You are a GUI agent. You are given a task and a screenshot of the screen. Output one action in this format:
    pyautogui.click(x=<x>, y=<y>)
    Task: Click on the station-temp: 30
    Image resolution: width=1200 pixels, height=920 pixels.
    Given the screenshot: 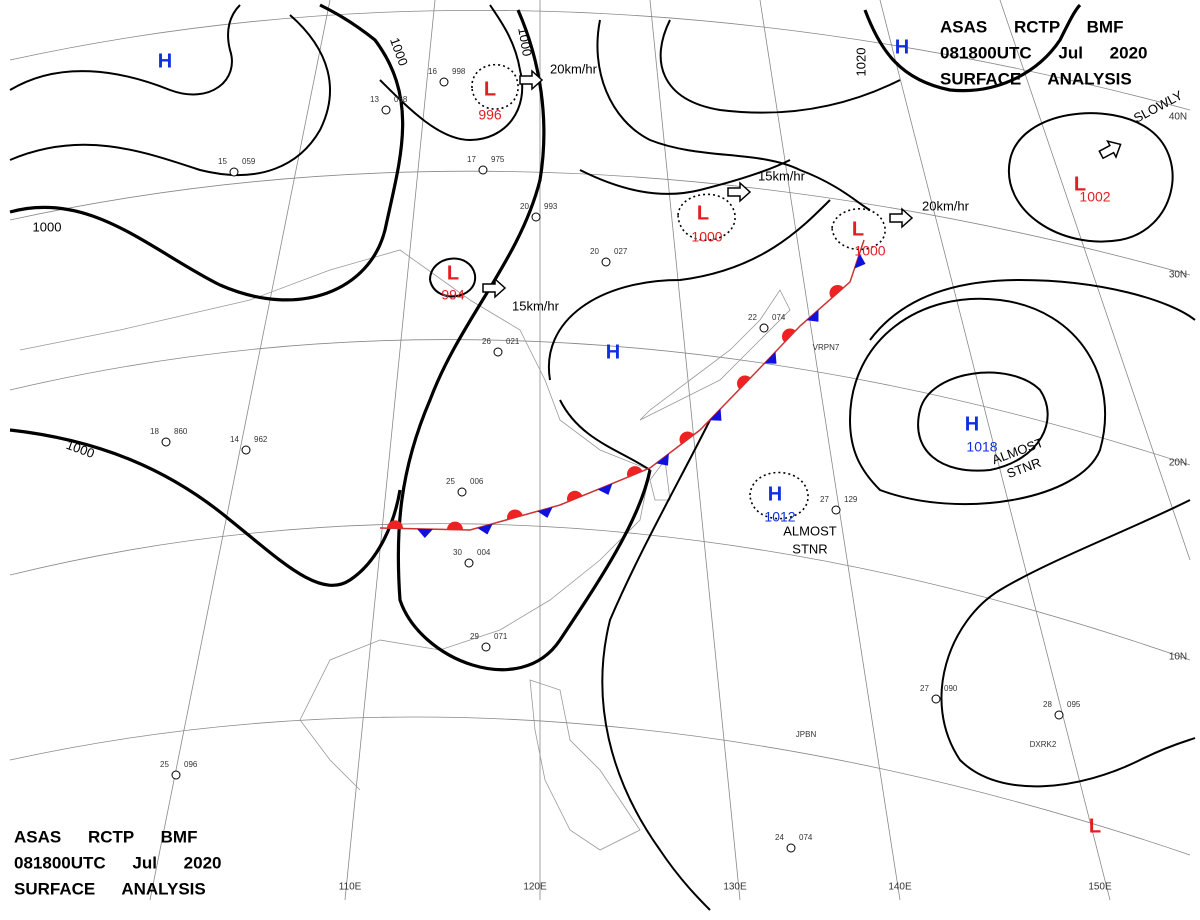 What is the action you would take?
    pyautogui.click(x=457, y=552)
    